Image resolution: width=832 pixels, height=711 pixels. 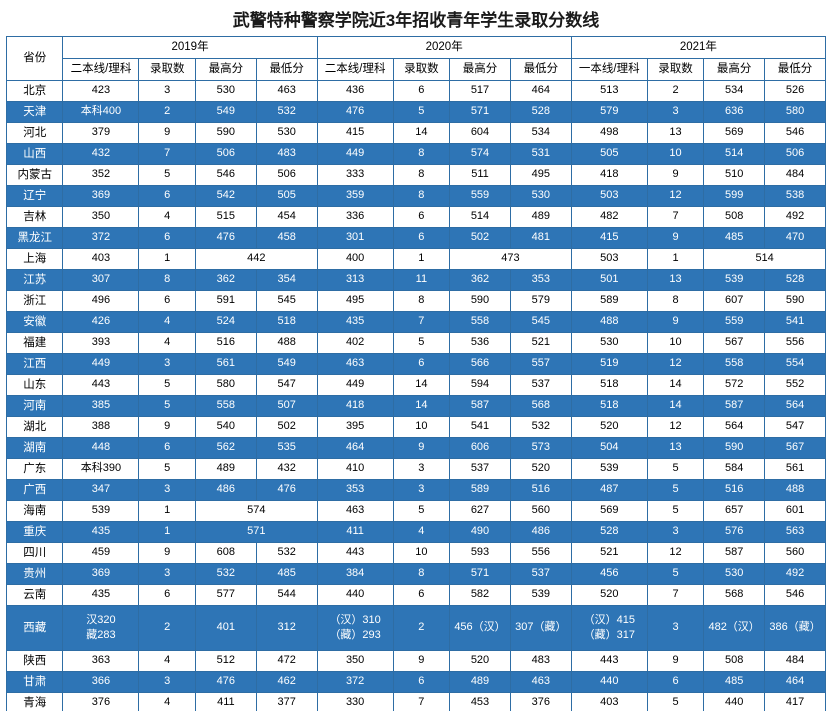 What do you see at coordinates (167, 280) in the screenshot?
I see `cell-2019-count: 8` at bounding box center [167, 280].